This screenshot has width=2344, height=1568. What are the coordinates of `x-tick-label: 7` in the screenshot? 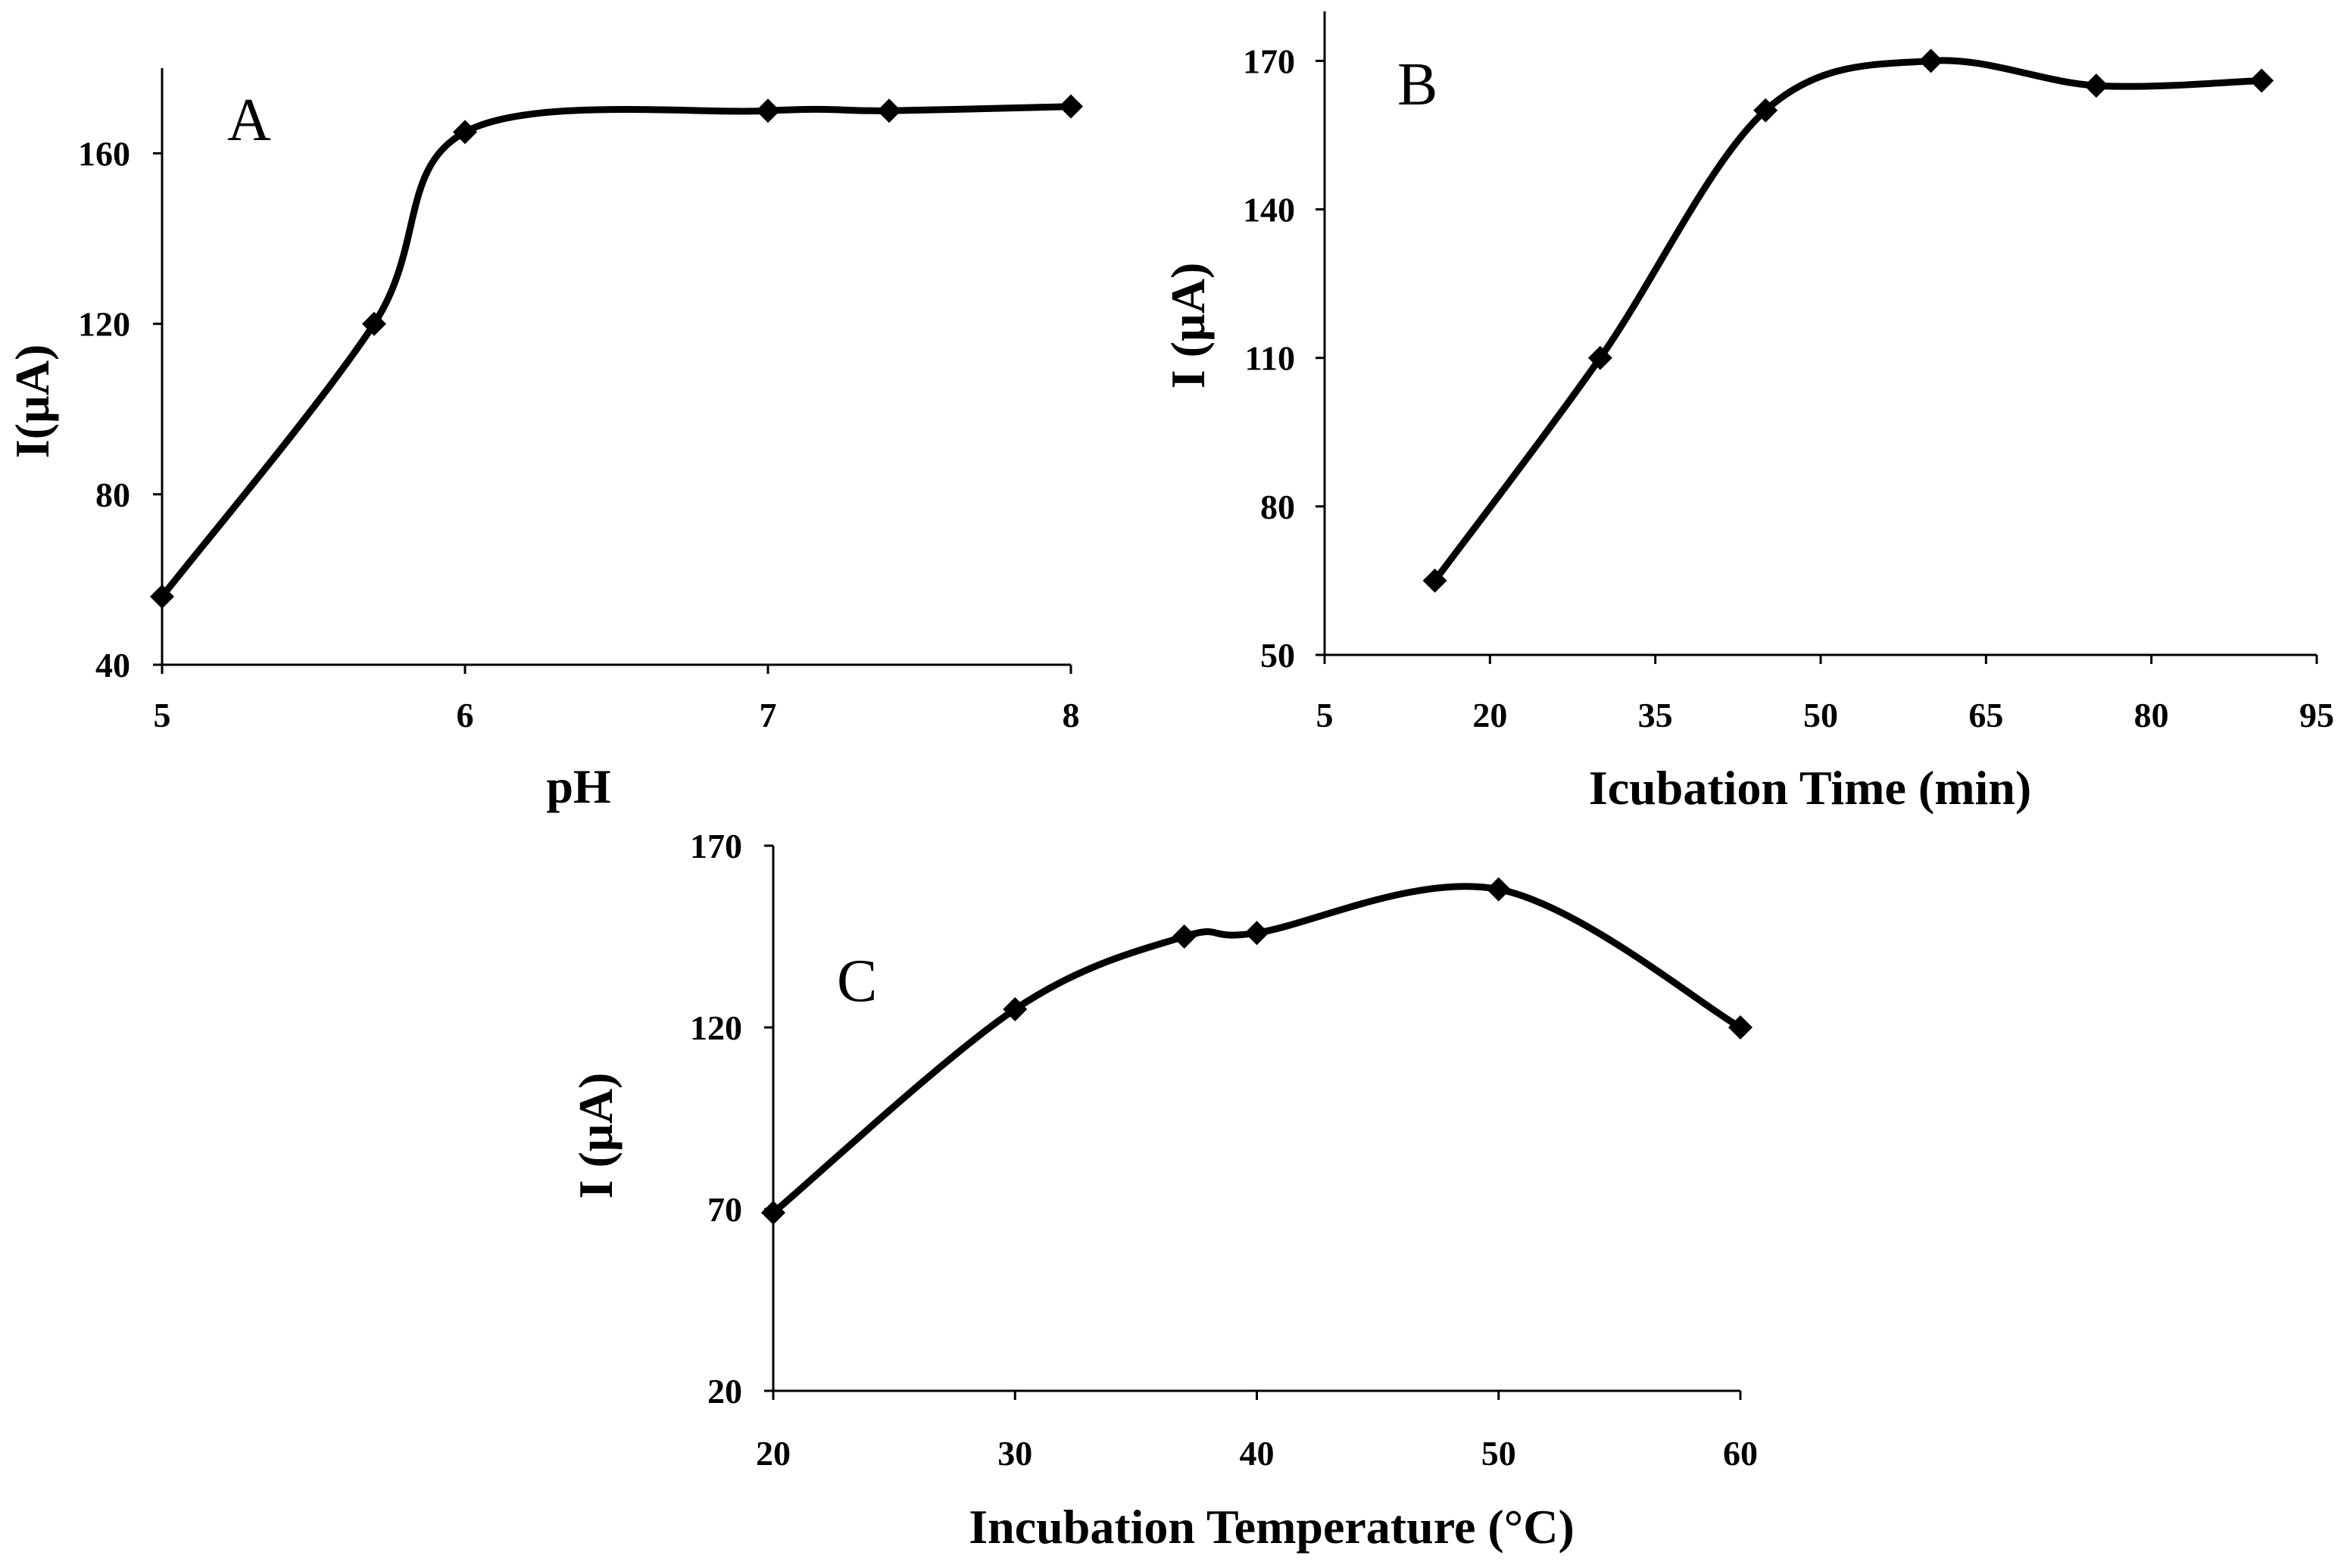 It's located at (768, 715).